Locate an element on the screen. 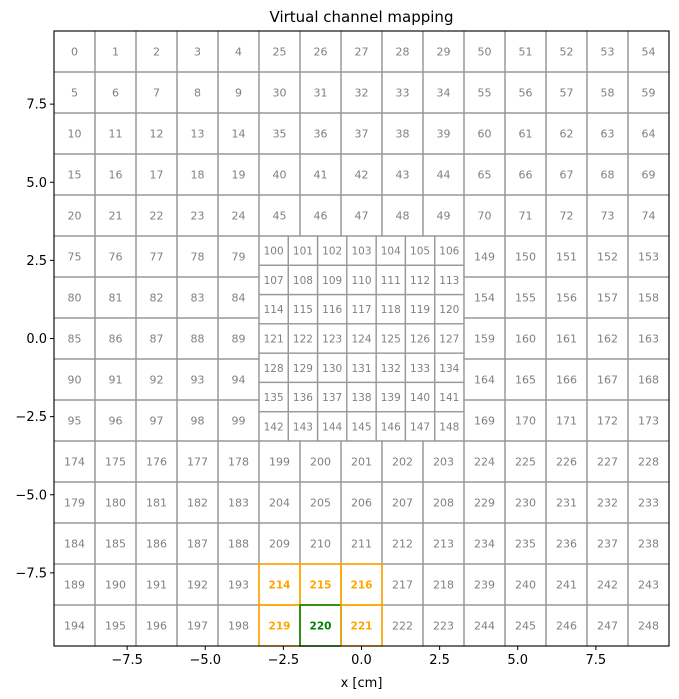 The image size is (679, 699). channel-label-25: 25 is located at coordinates (280, 52).